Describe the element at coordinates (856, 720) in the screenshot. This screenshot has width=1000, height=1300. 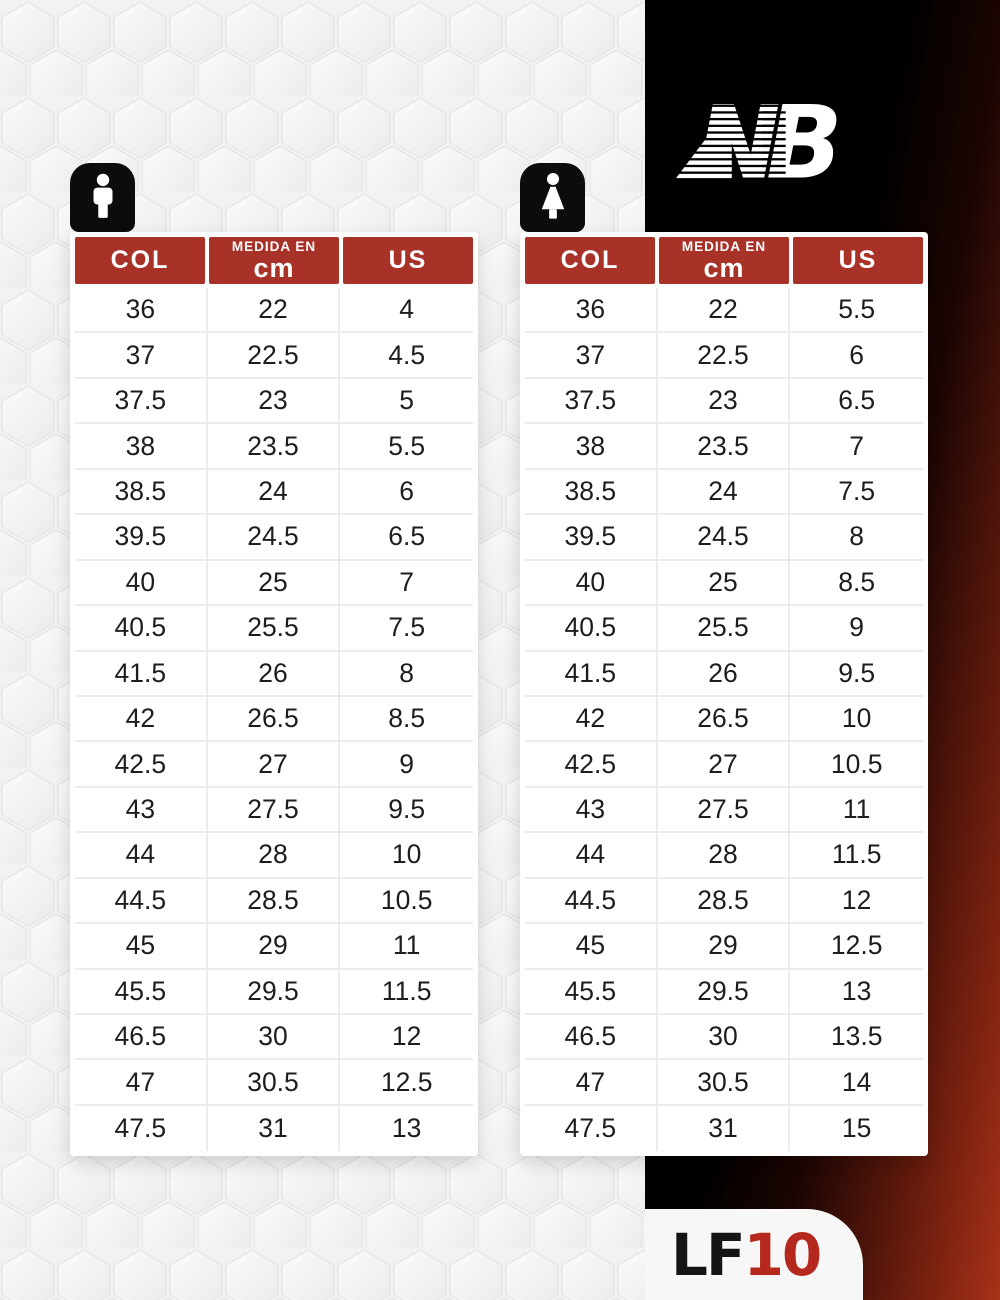
I see `size-cell: 10` at that location.